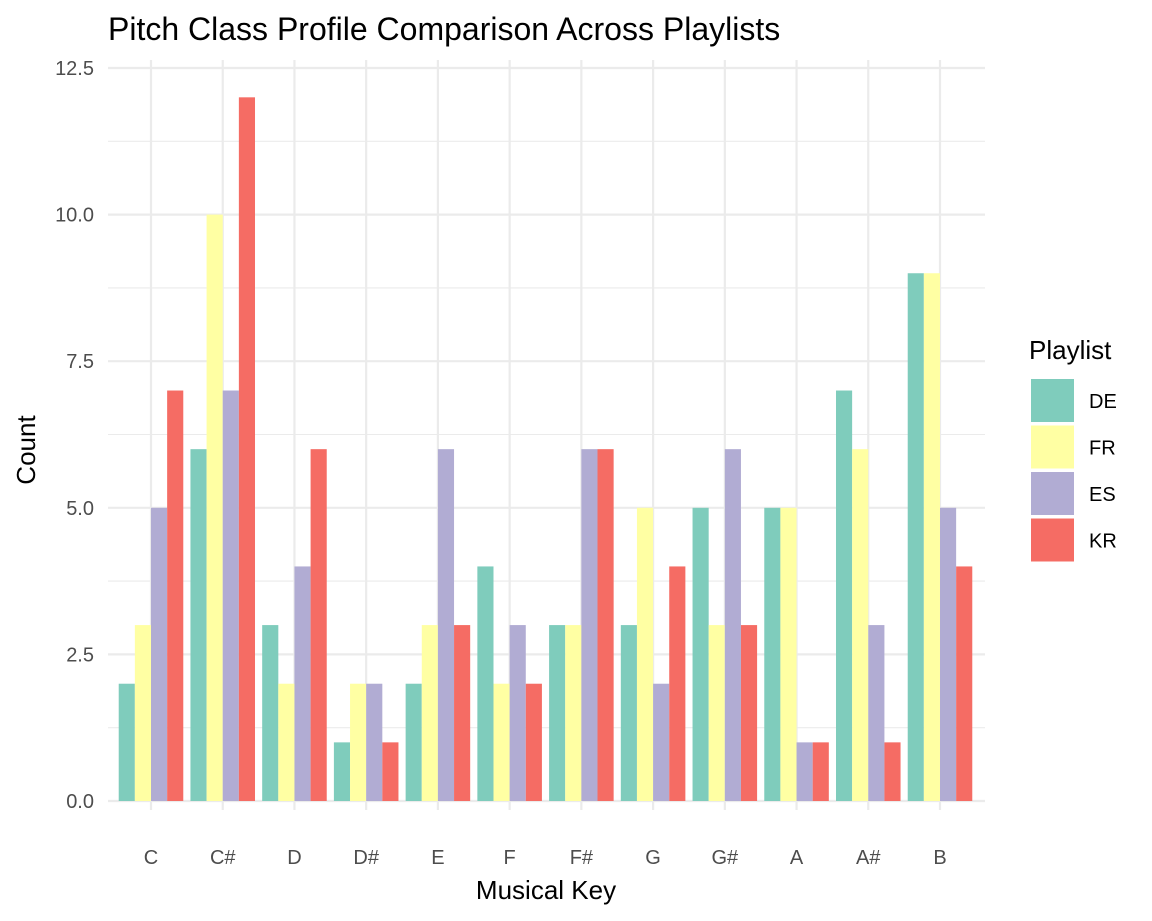  What do you see at coordinates (80, 802) in the screenshot?
I see `y-tick-label: 0.0` at bounding box center [80, 802].